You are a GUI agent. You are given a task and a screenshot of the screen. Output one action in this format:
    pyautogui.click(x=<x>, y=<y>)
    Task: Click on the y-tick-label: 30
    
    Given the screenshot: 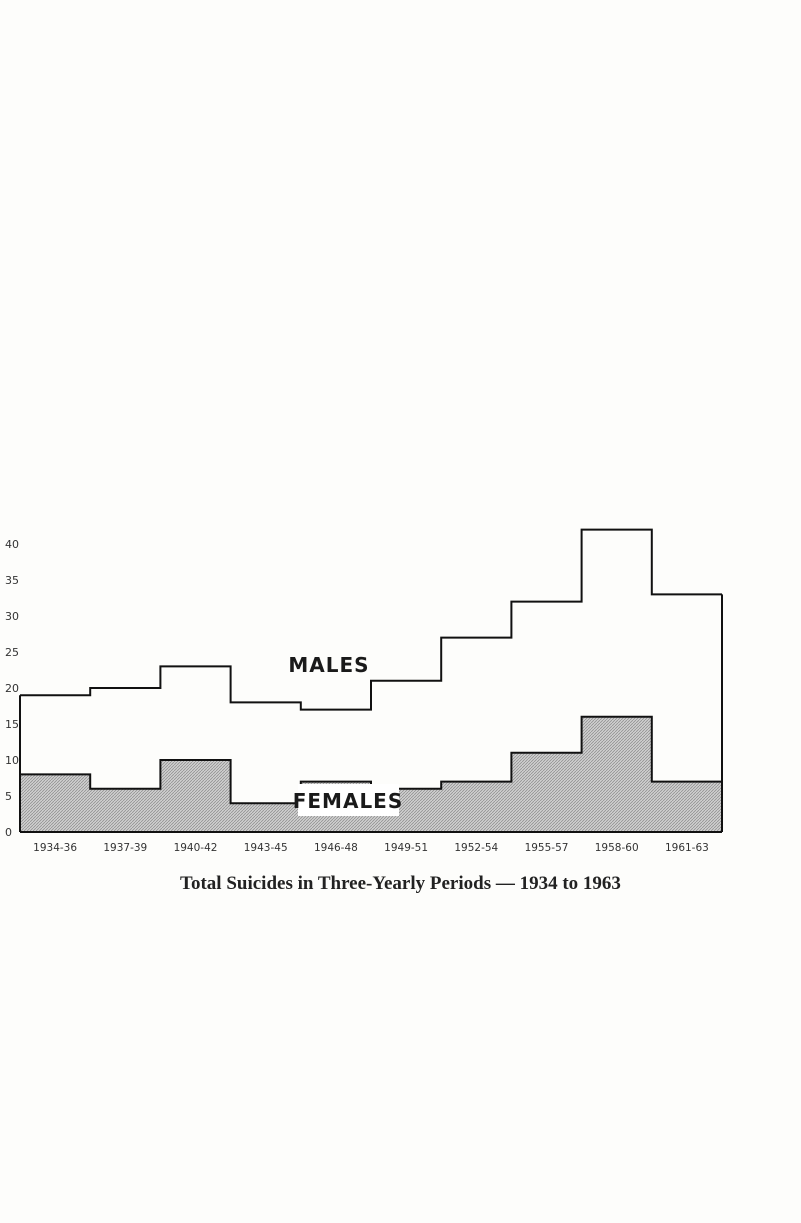 What is the action you would take?
    pyautogui.click(x=12, y=616)
    